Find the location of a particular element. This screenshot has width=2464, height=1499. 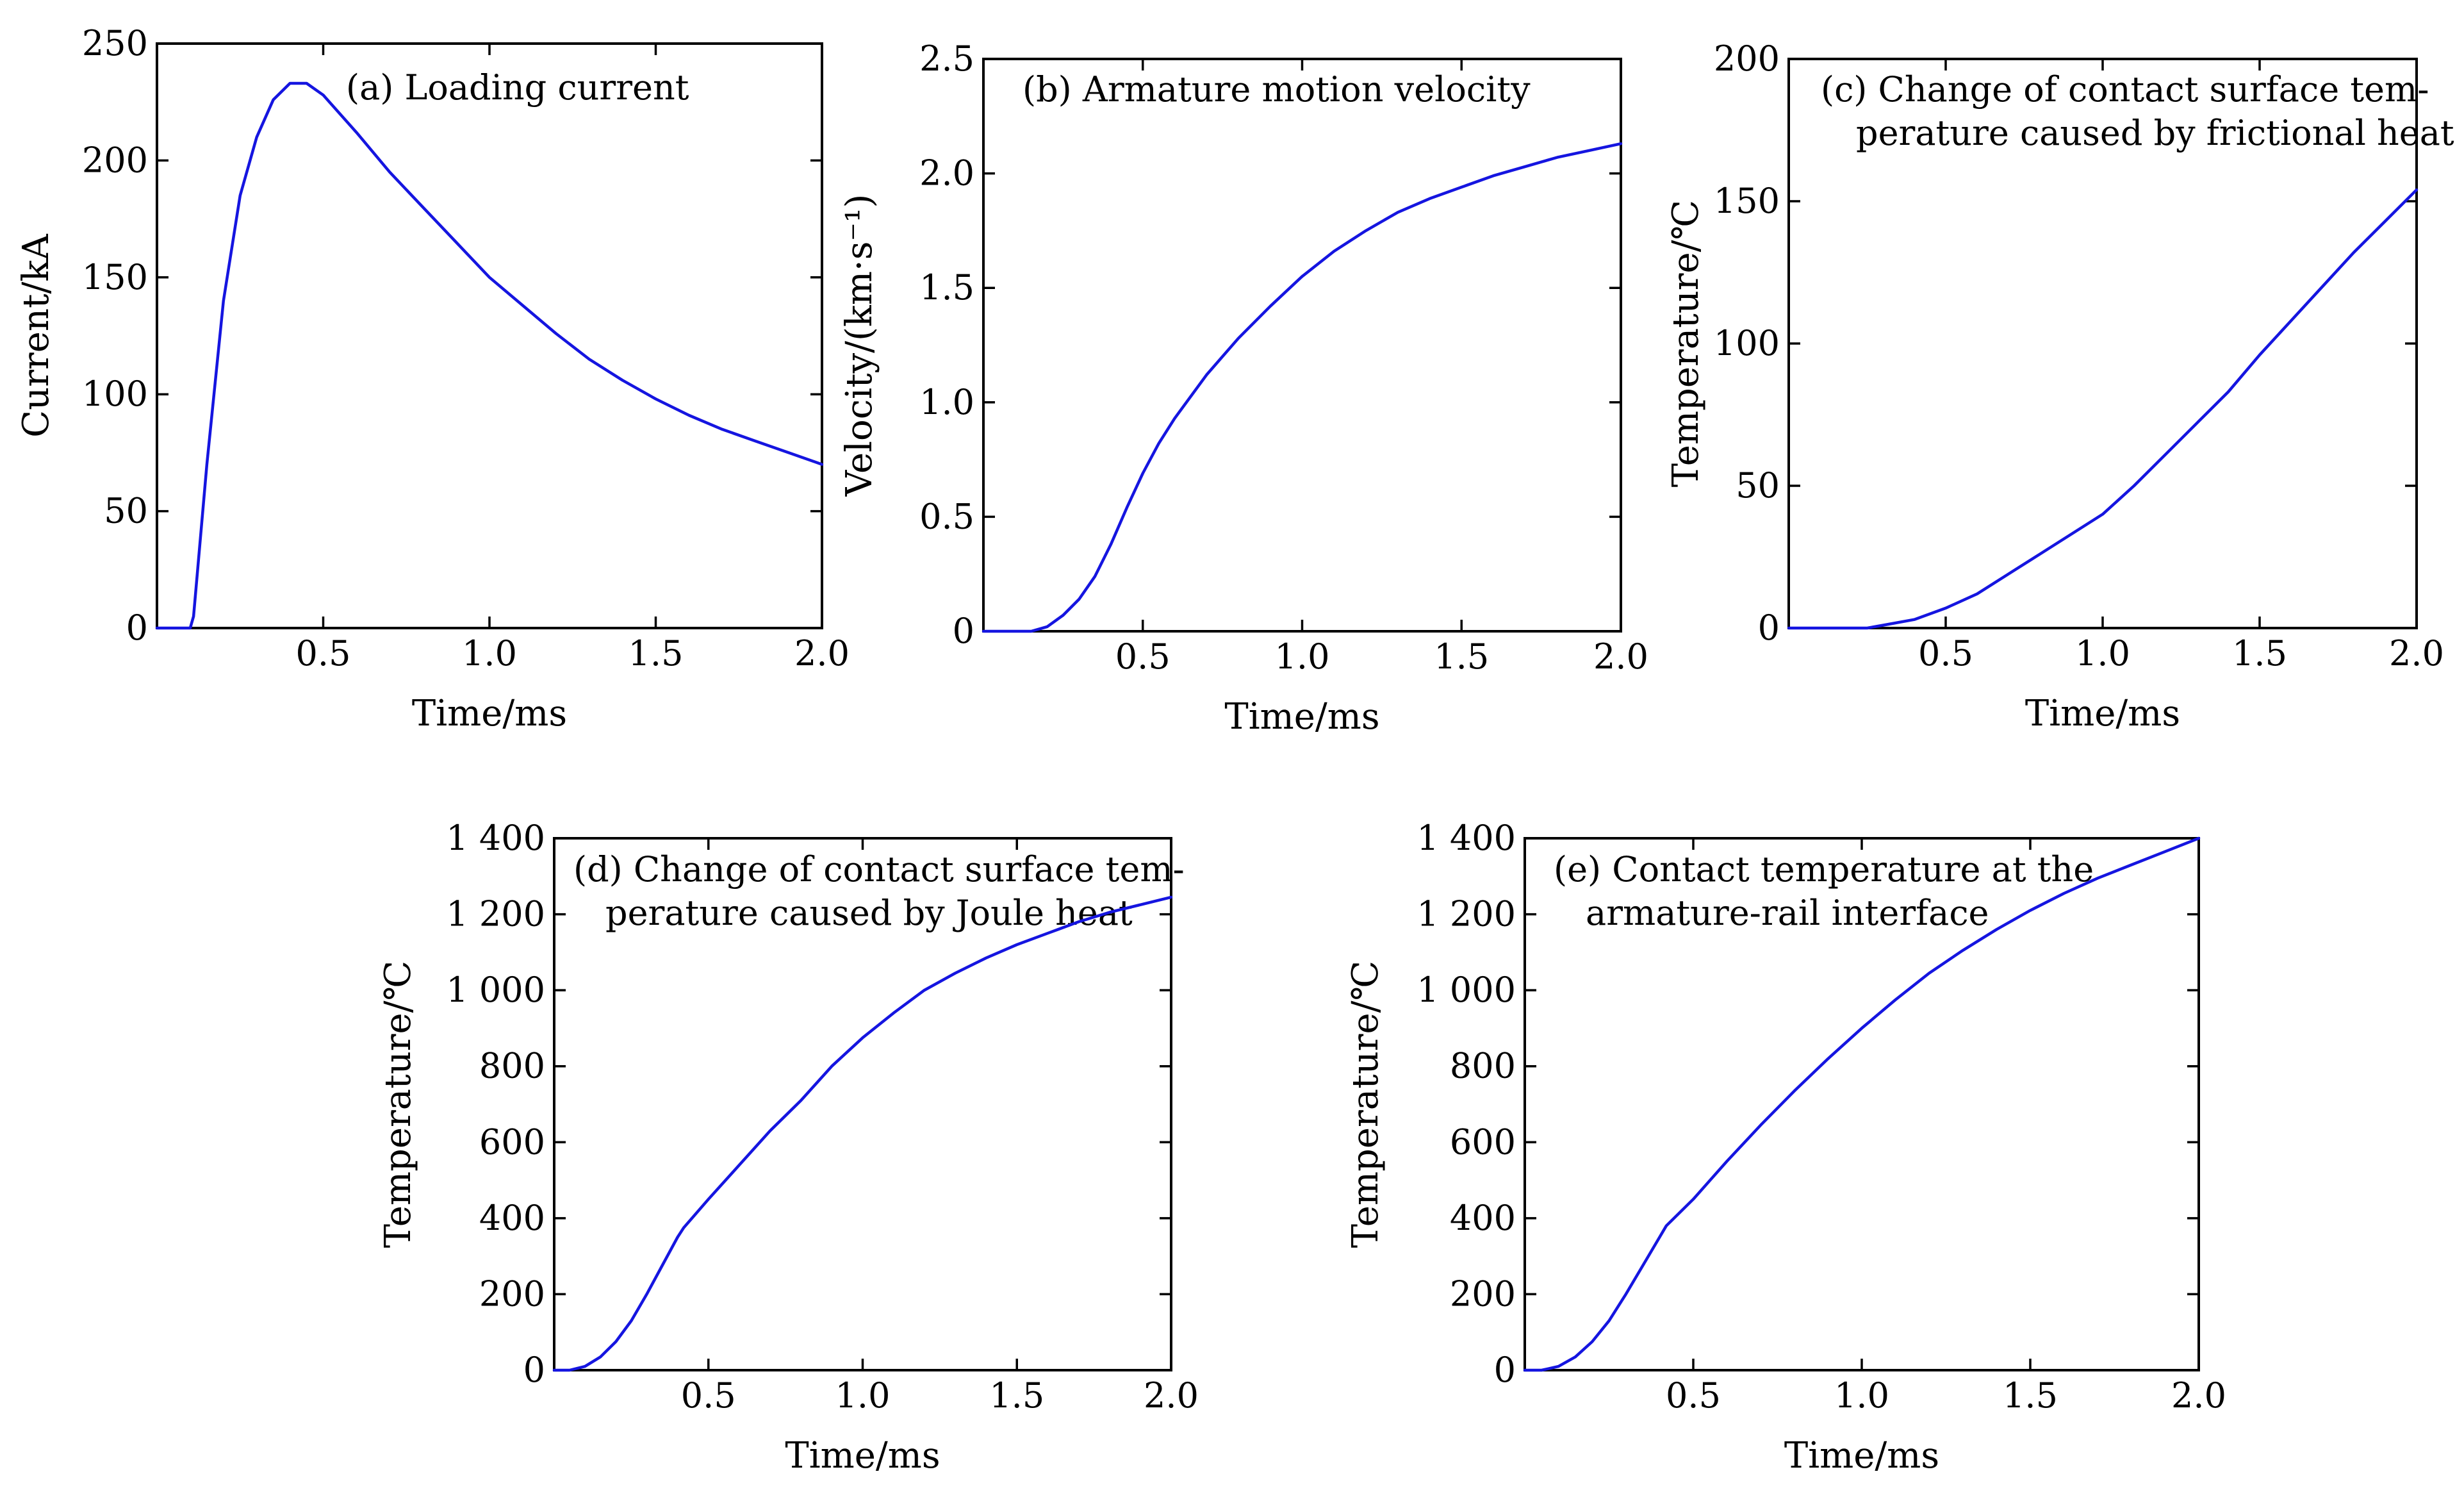

x-tick-label-c-3: 2.0 is located at coordinates (2416, 653).